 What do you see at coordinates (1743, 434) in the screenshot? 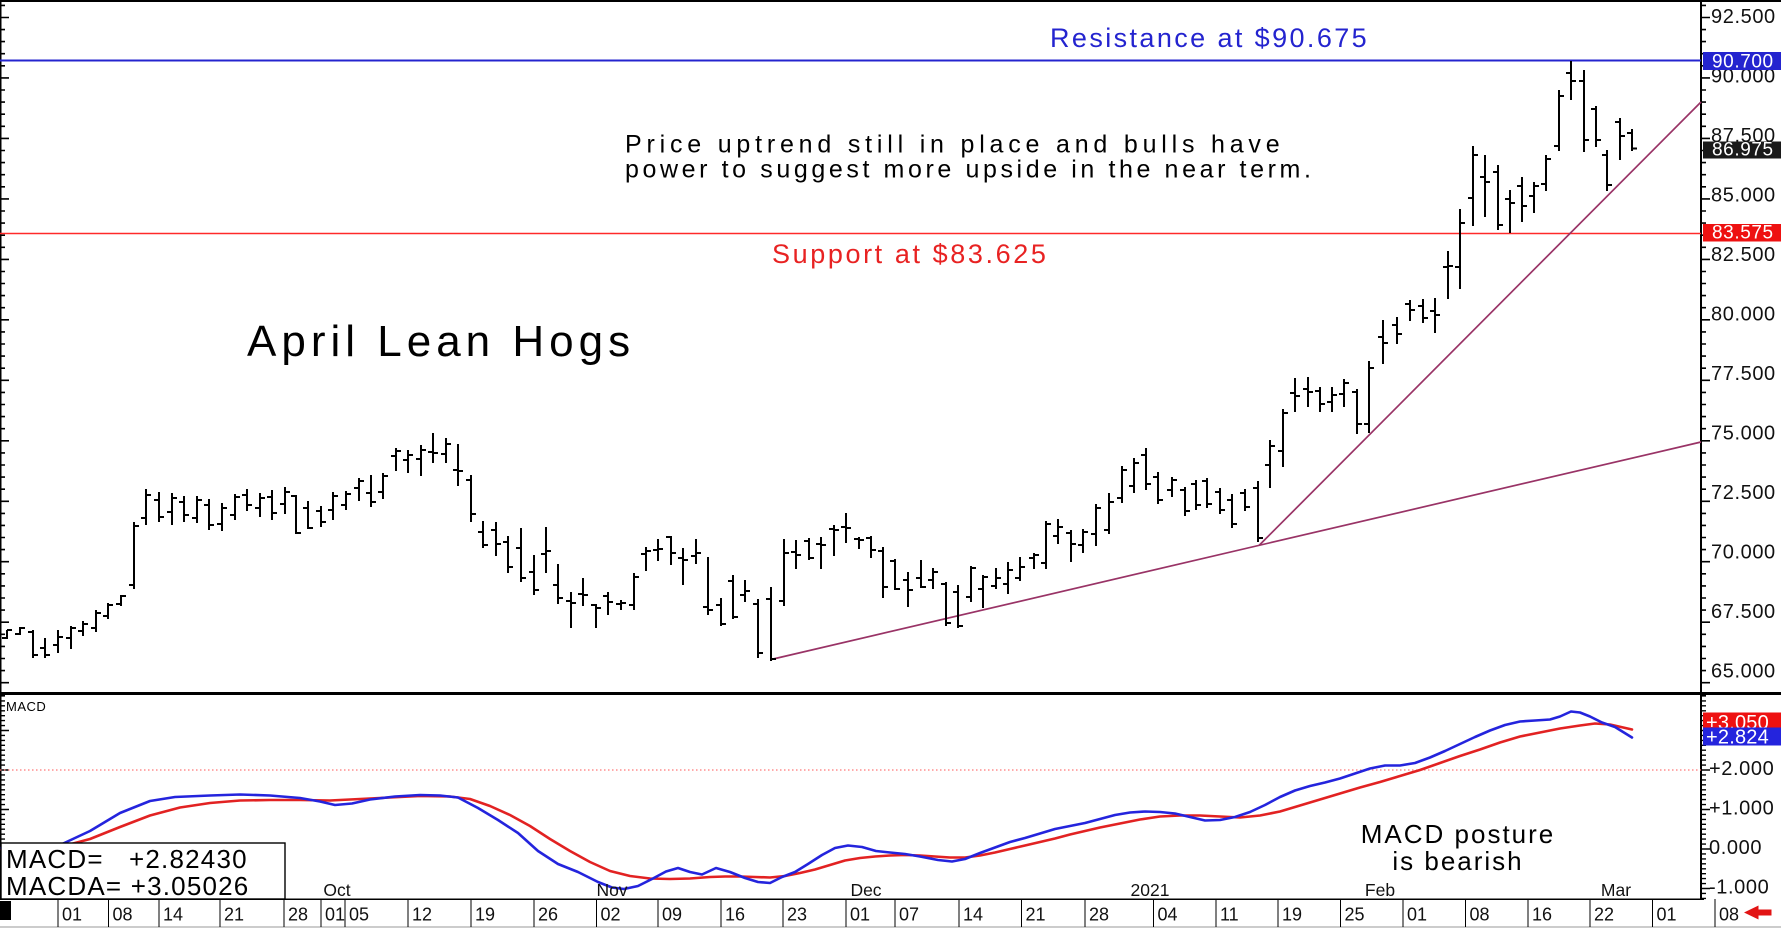
I see `svg-text: 75.000` at bounding box center [1743, 434].